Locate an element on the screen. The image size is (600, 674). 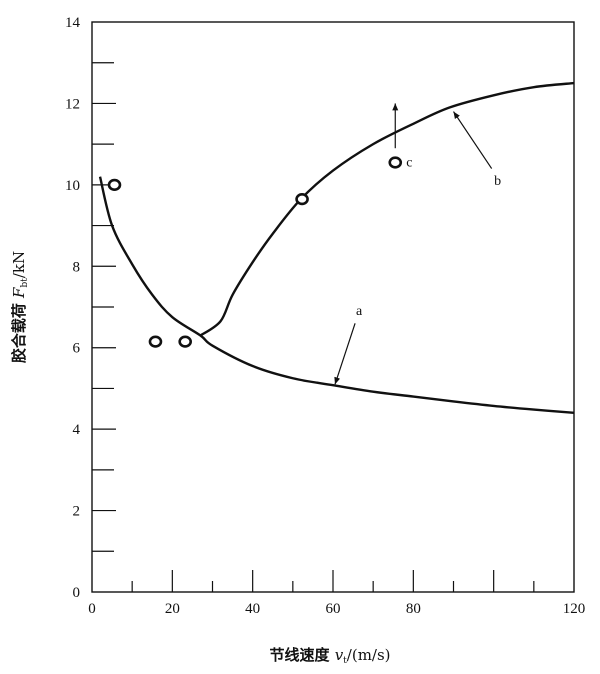
x-tick-label: 20 is located at coordinates (172, 609).